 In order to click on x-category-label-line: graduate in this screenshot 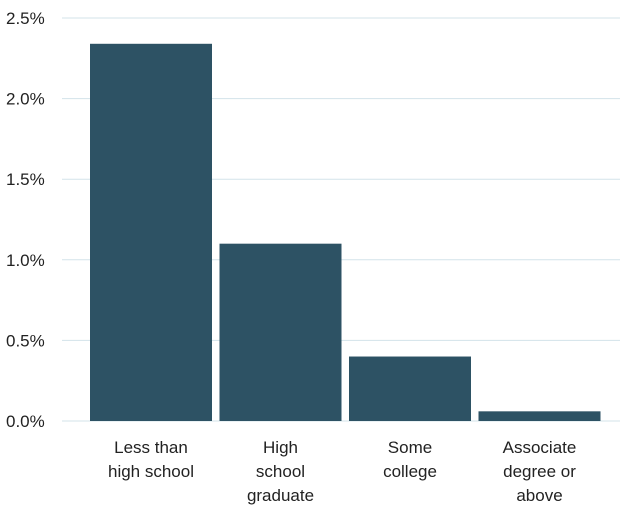, I will do `click(280, 495)`.